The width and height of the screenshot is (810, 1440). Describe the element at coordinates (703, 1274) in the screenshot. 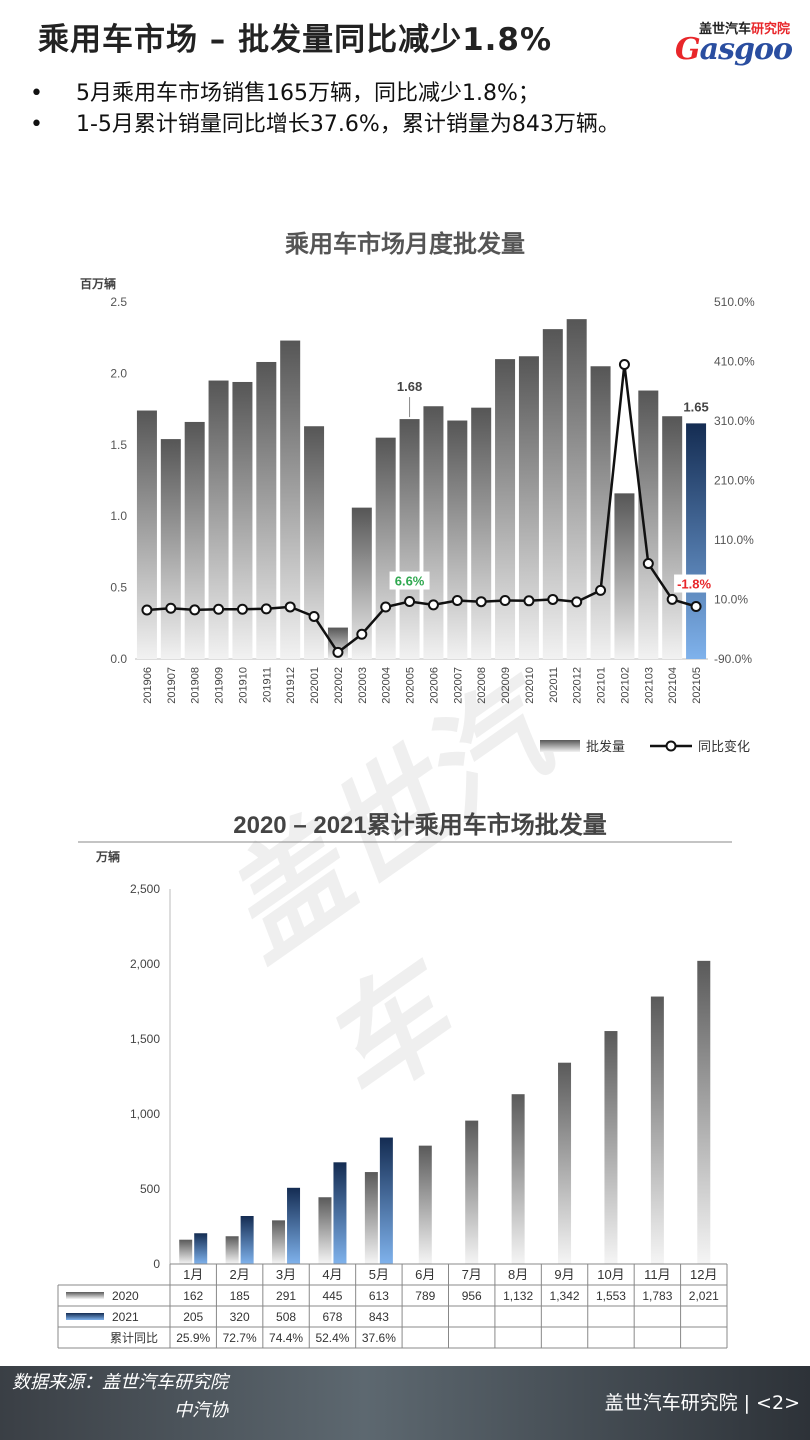

I see `x-tick-label: 12月` at that location.